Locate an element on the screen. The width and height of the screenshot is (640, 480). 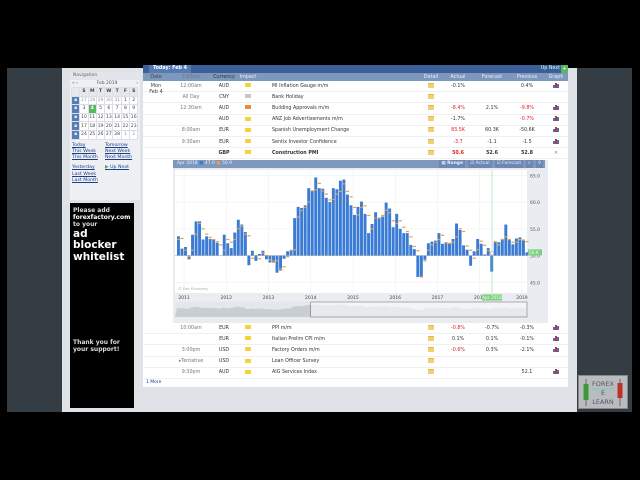
navigator-window is located at coordinates (419, 309).